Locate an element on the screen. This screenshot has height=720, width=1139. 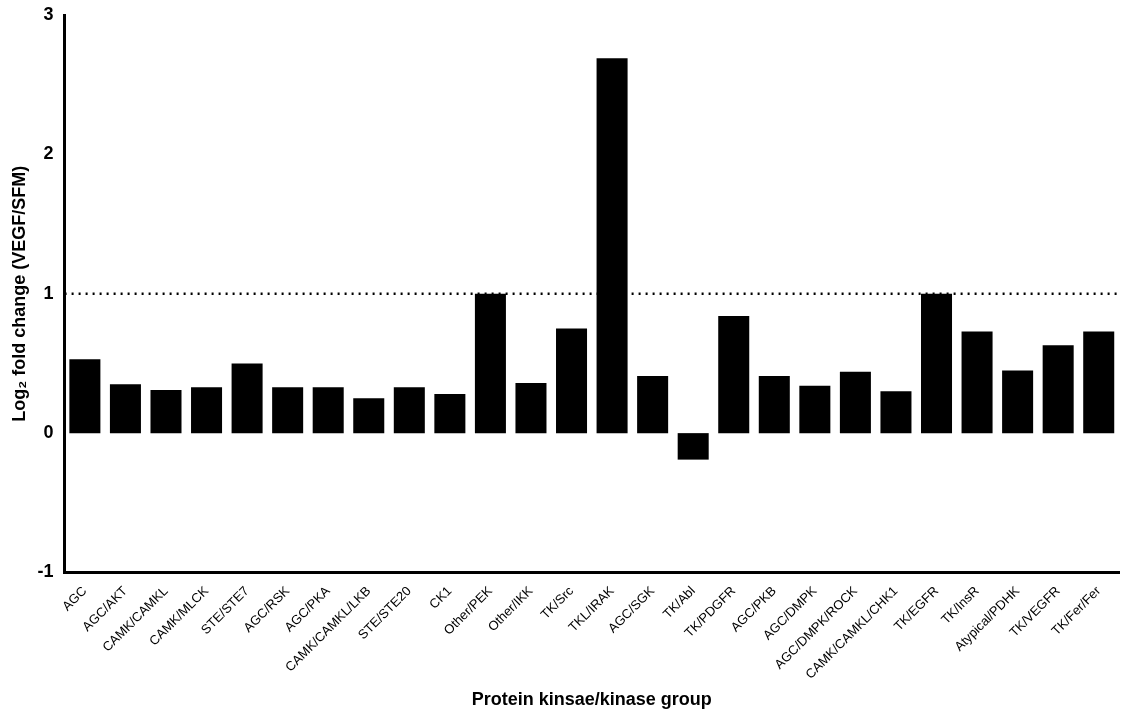
y-tick-label: 3 is located at coordinates (48, 13).